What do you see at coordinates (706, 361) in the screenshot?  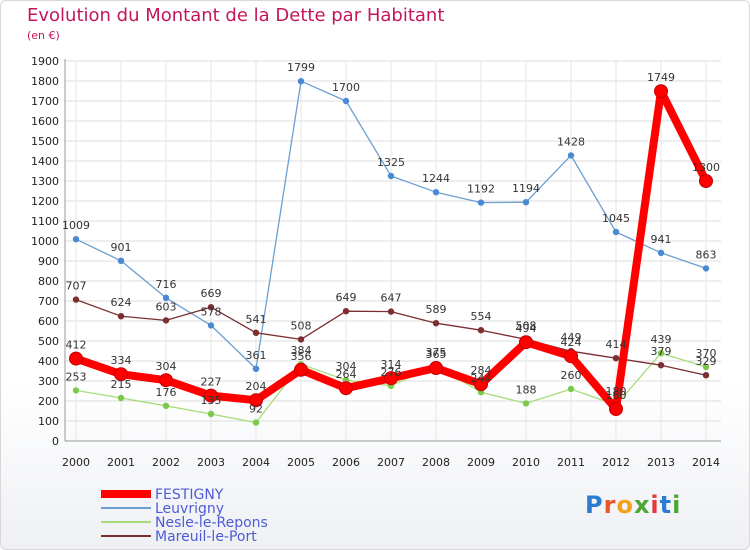 I see `data-label: 329` at bounding box center [706, 361].